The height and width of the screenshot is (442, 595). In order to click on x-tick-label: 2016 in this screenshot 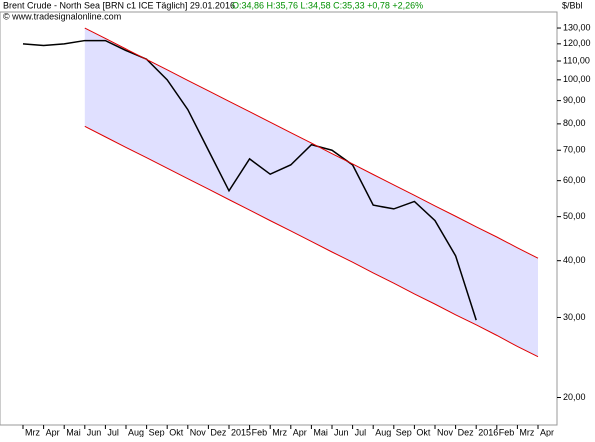, I will do `click(488, 432)`.